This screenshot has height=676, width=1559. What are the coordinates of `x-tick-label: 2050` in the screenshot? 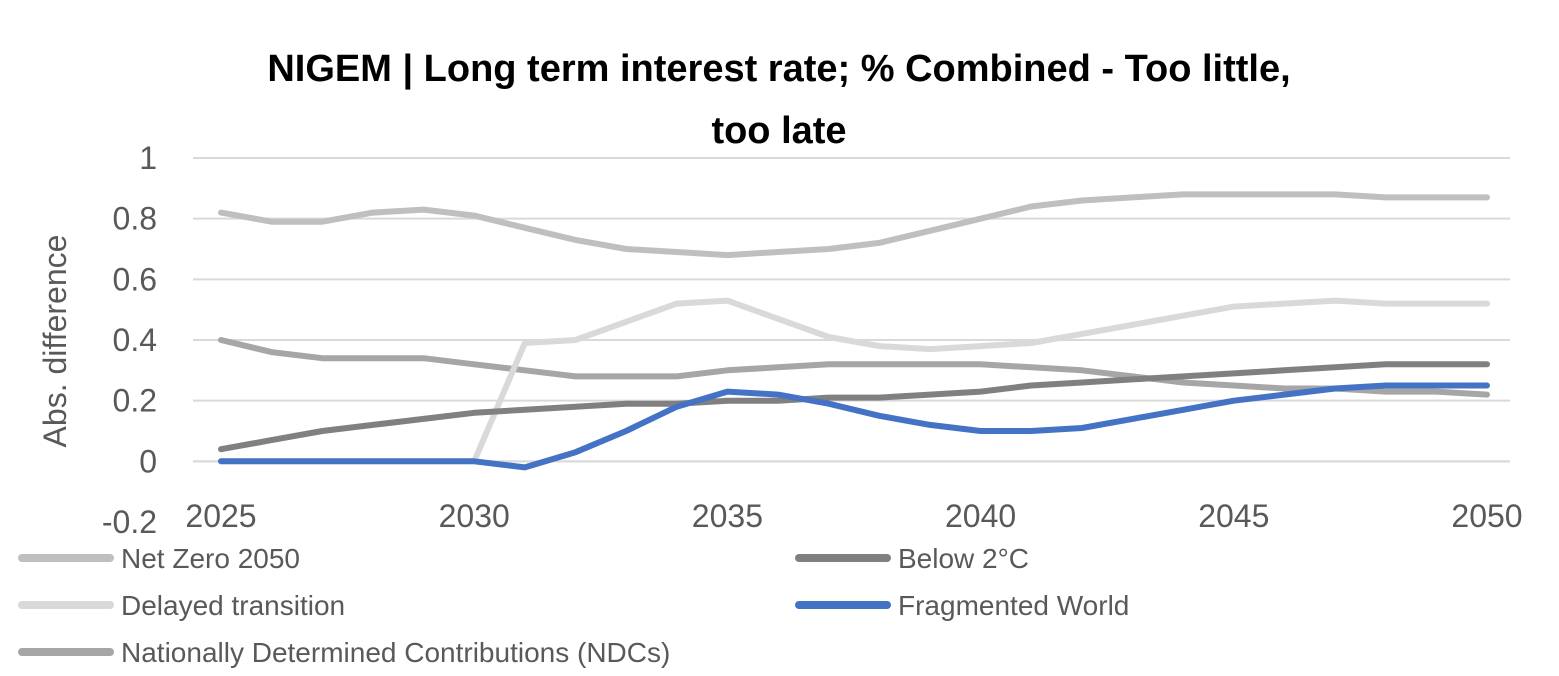 It's located at (1486, 516).